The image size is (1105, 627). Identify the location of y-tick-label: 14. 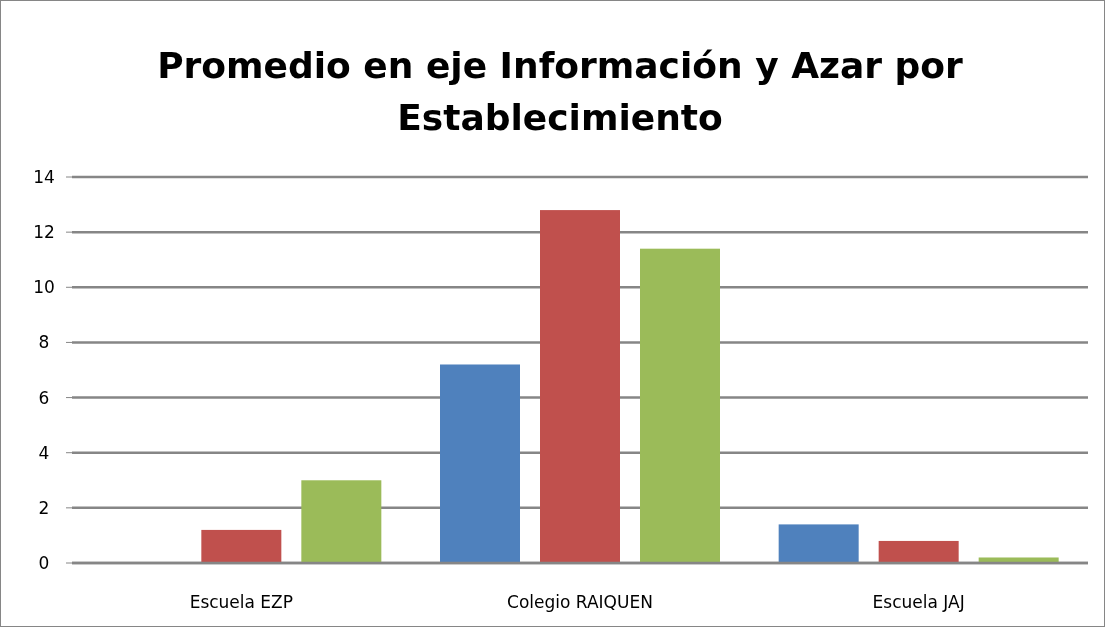
(44, 176).